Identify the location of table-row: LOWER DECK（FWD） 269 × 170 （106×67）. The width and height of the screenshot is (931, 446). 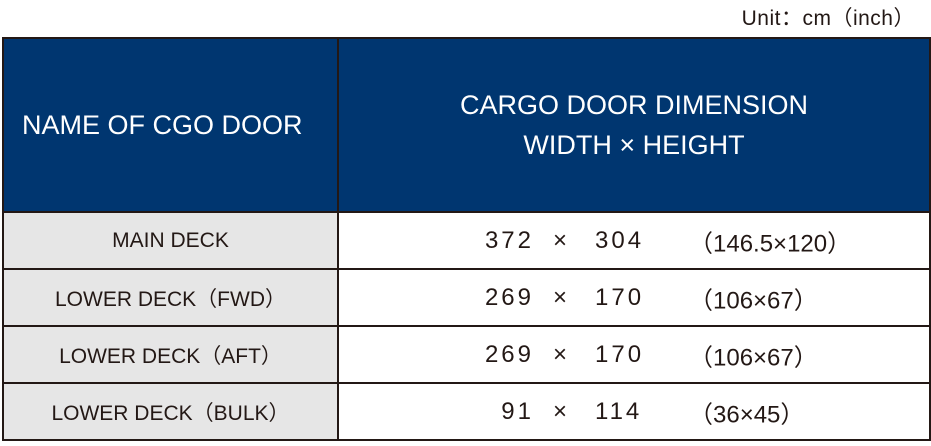
(466, 297).